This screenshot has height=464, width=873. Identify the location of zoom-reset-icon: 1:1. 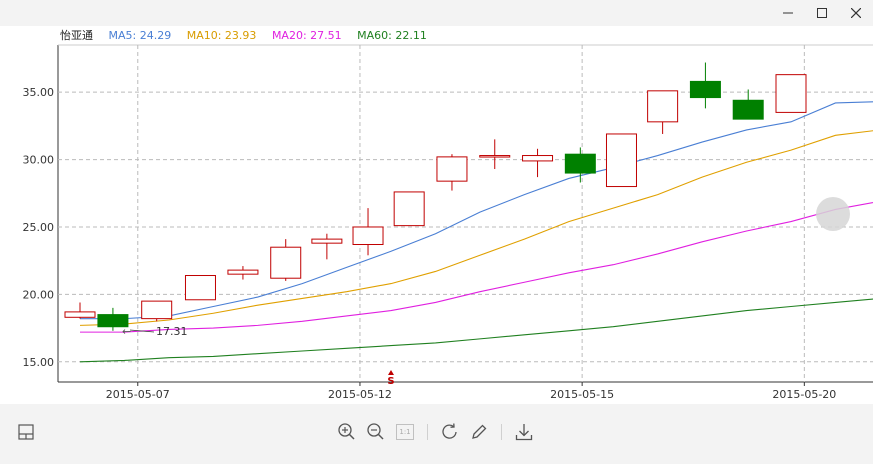
(405, 432).